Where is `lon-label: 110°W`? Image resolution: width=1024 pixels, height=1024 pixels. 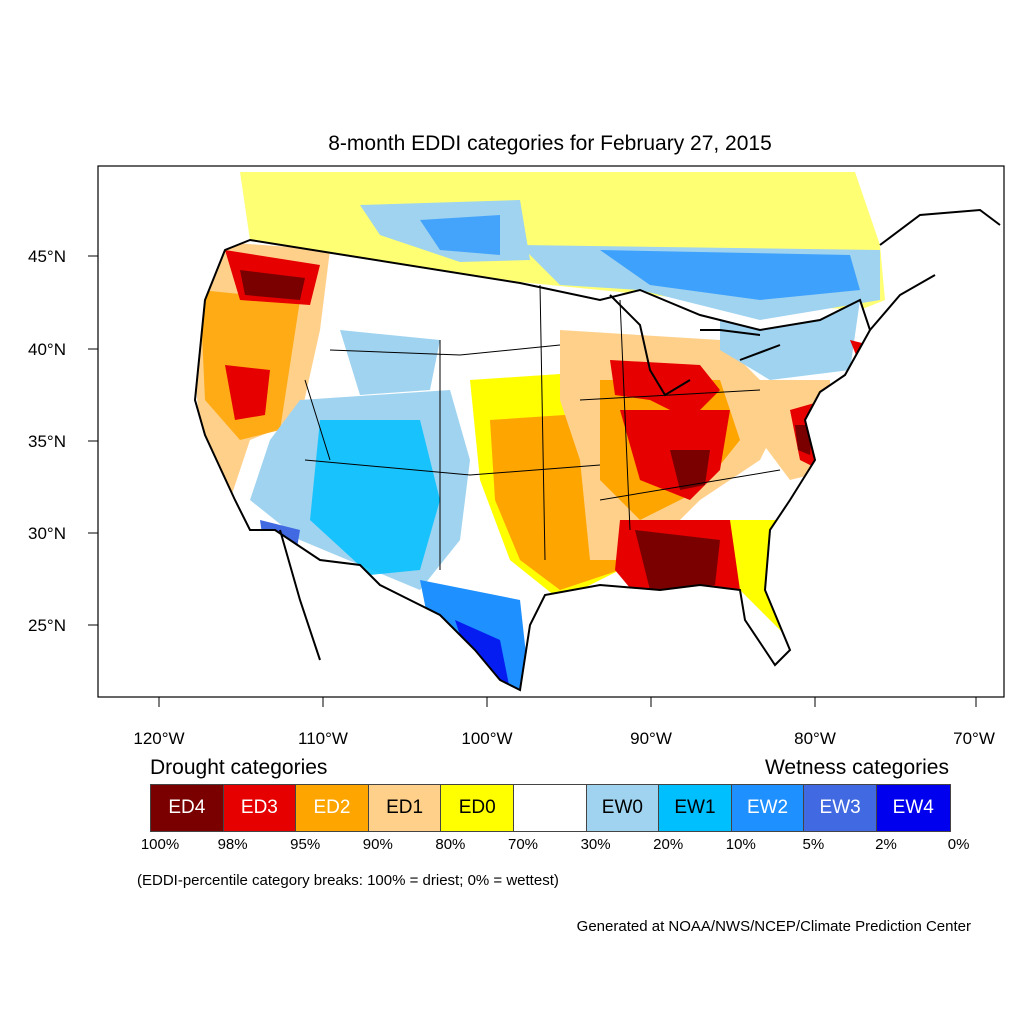
lon-label: 110°W is located at coordinates (323, 738).